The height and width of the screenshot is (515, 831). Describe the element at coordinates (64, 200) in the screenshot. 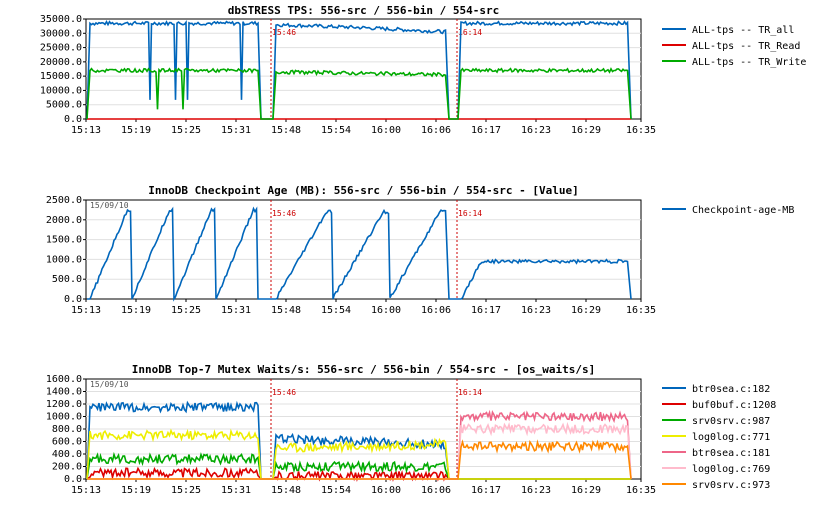

I see `y-tick-label: 2500.0` at that location.